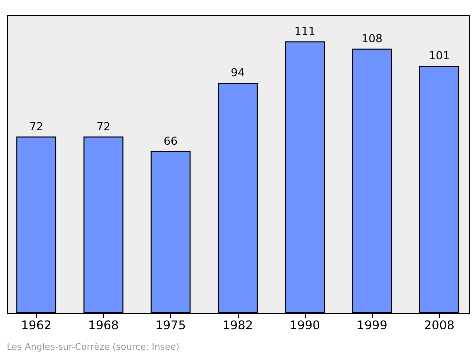 This screenshot has height=355, width=475. What do you see at coordinates (305, 31) in the screenshot?
I see `data-label: 111` at bounding box center [305, 31].